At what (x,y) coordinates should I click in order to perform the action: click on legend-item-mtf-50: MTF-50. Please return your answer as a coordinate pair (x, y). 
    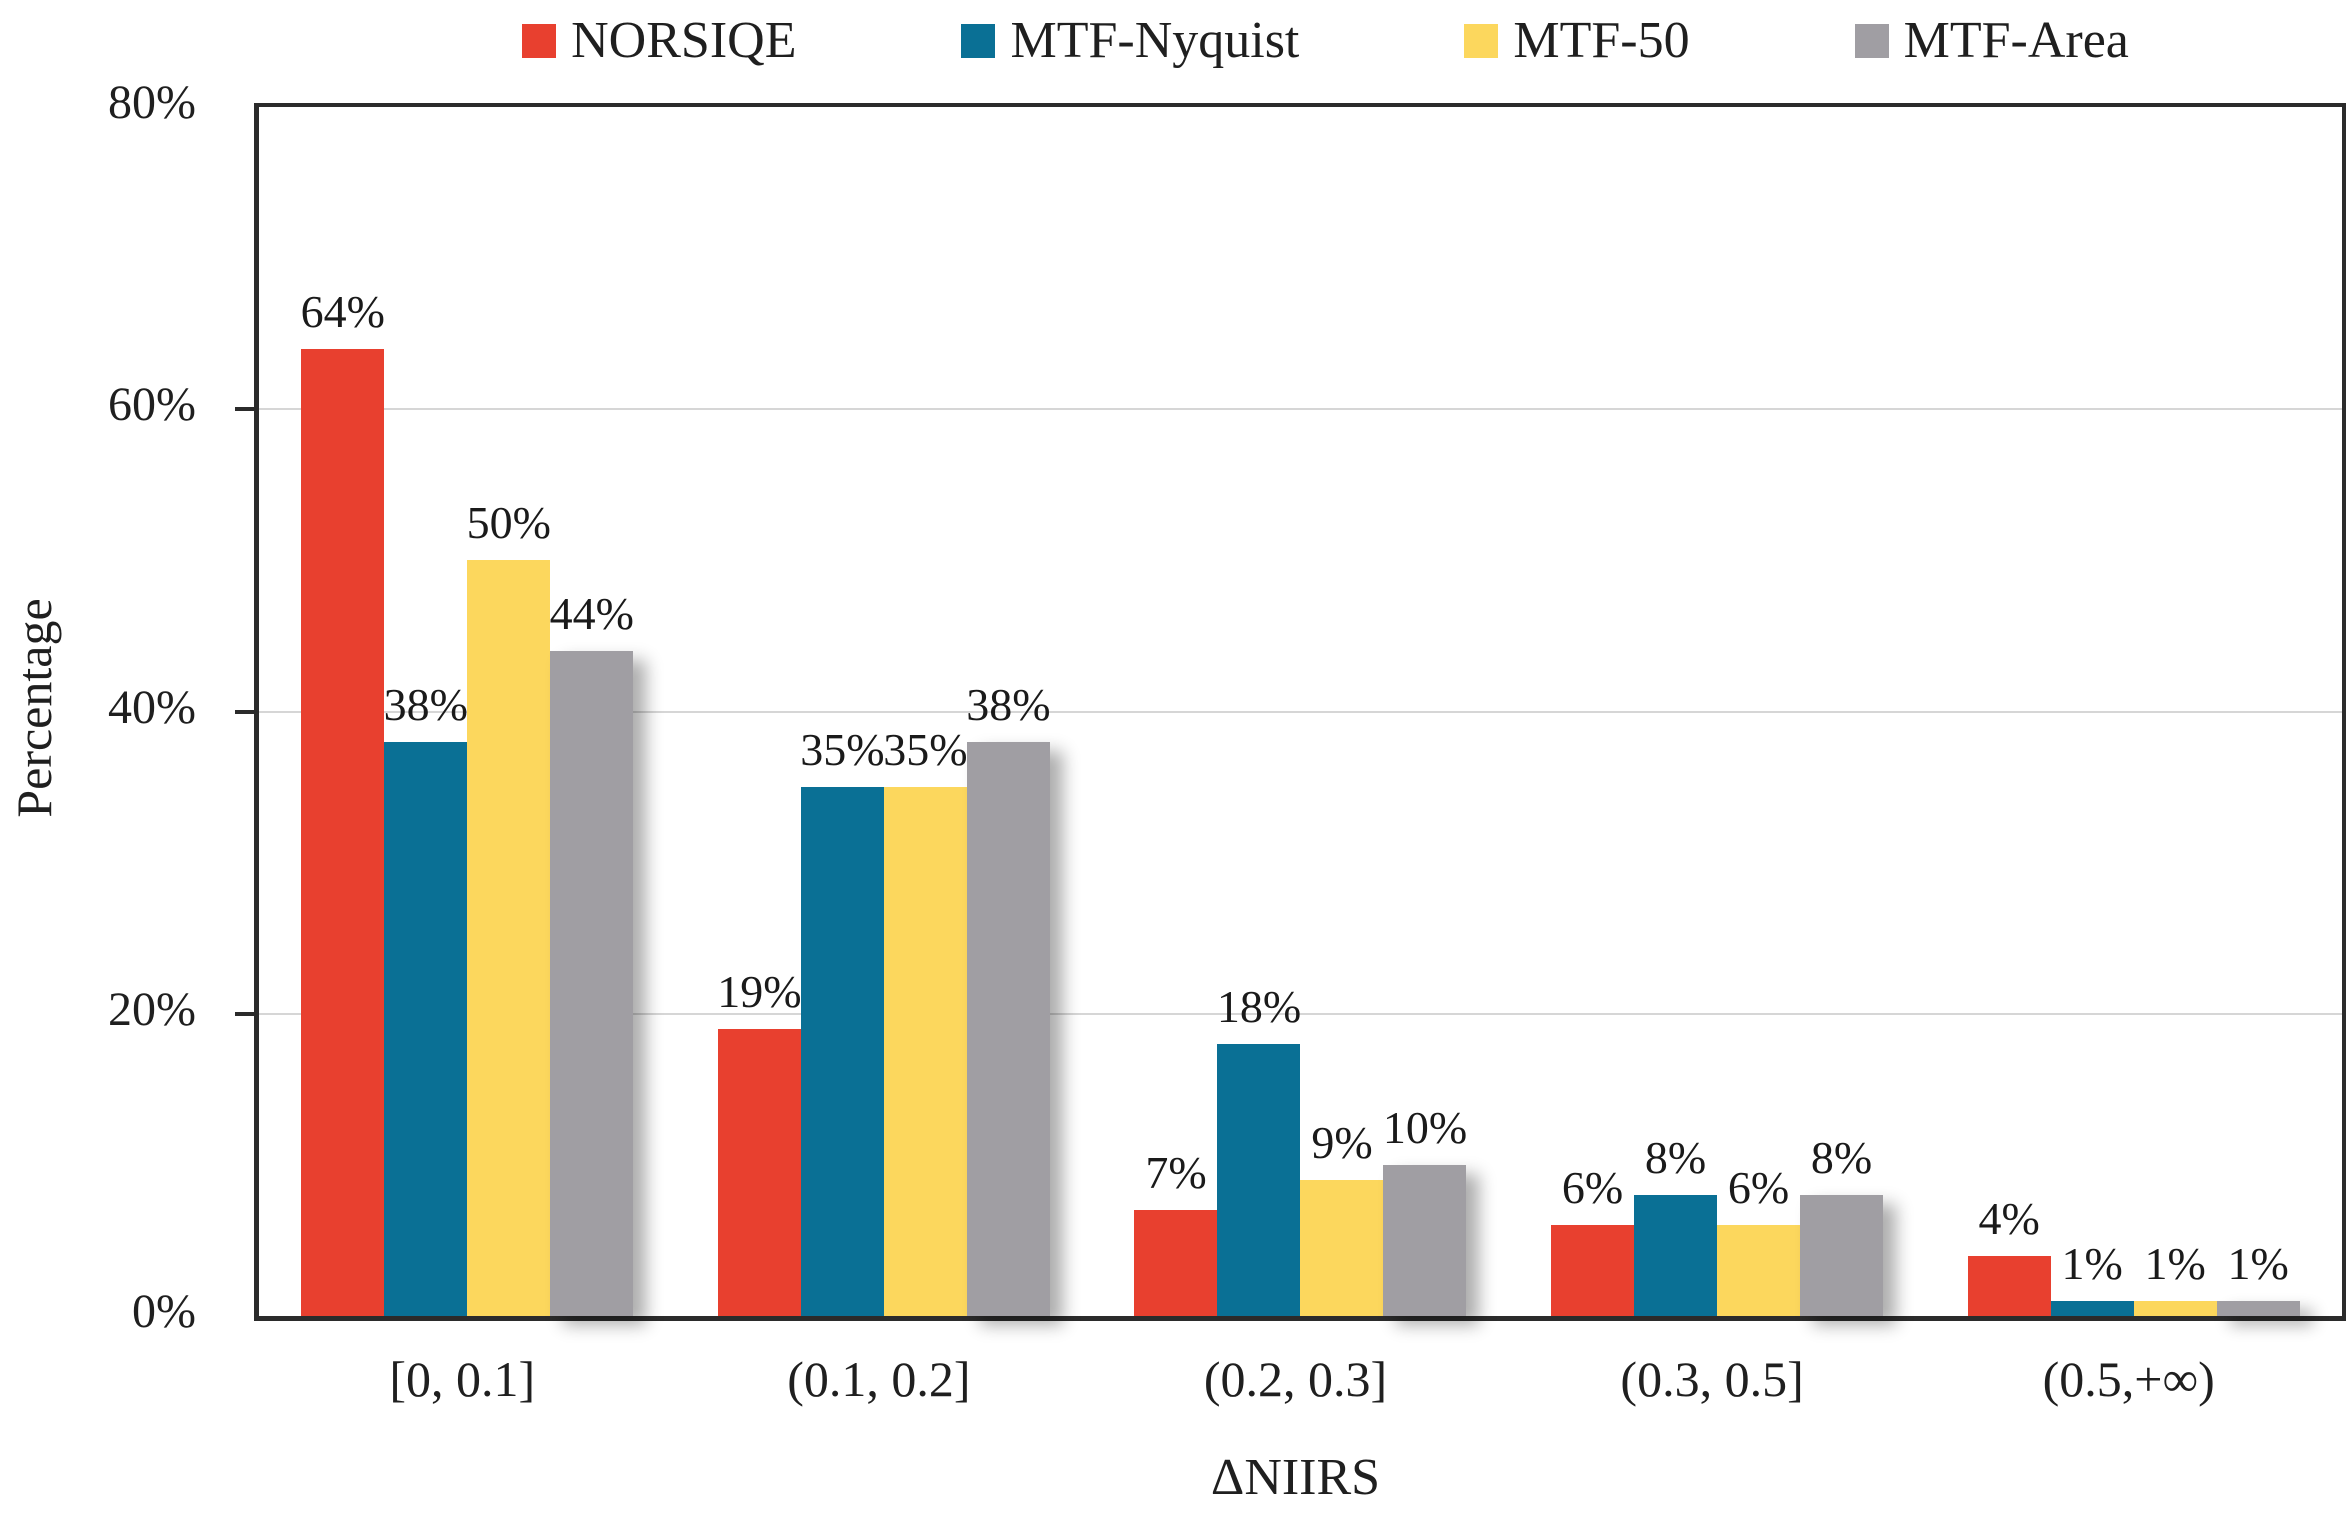
    Looking at the image, I should click on (1577, 40).